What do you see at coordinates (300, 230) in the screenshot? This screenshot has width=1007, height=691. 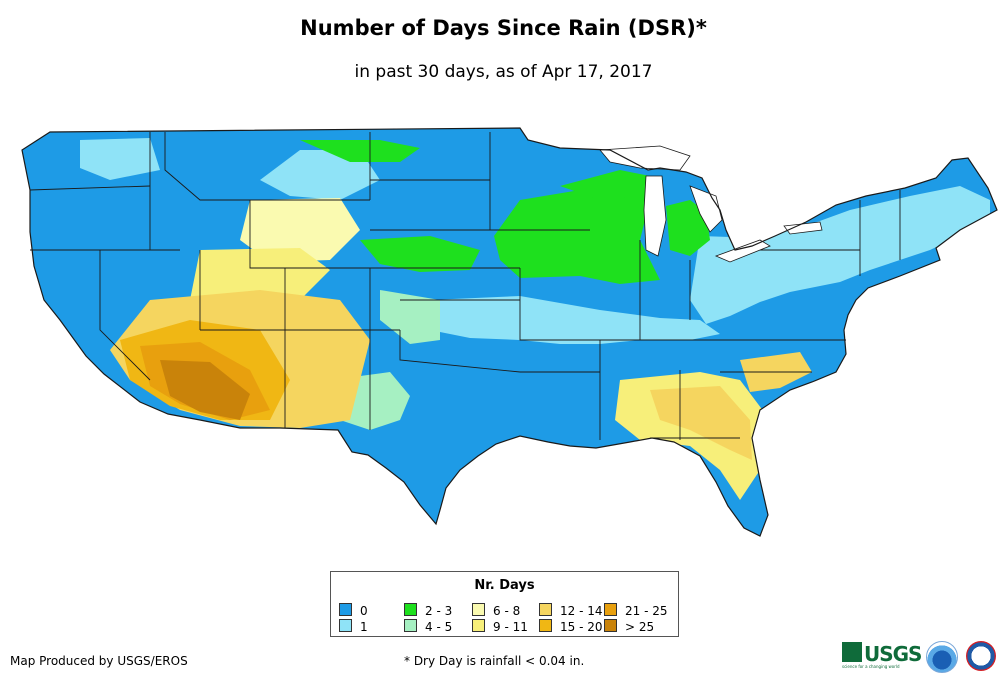 I see `zone-6-8-days-wyoming` at bounding box center [300, 230].